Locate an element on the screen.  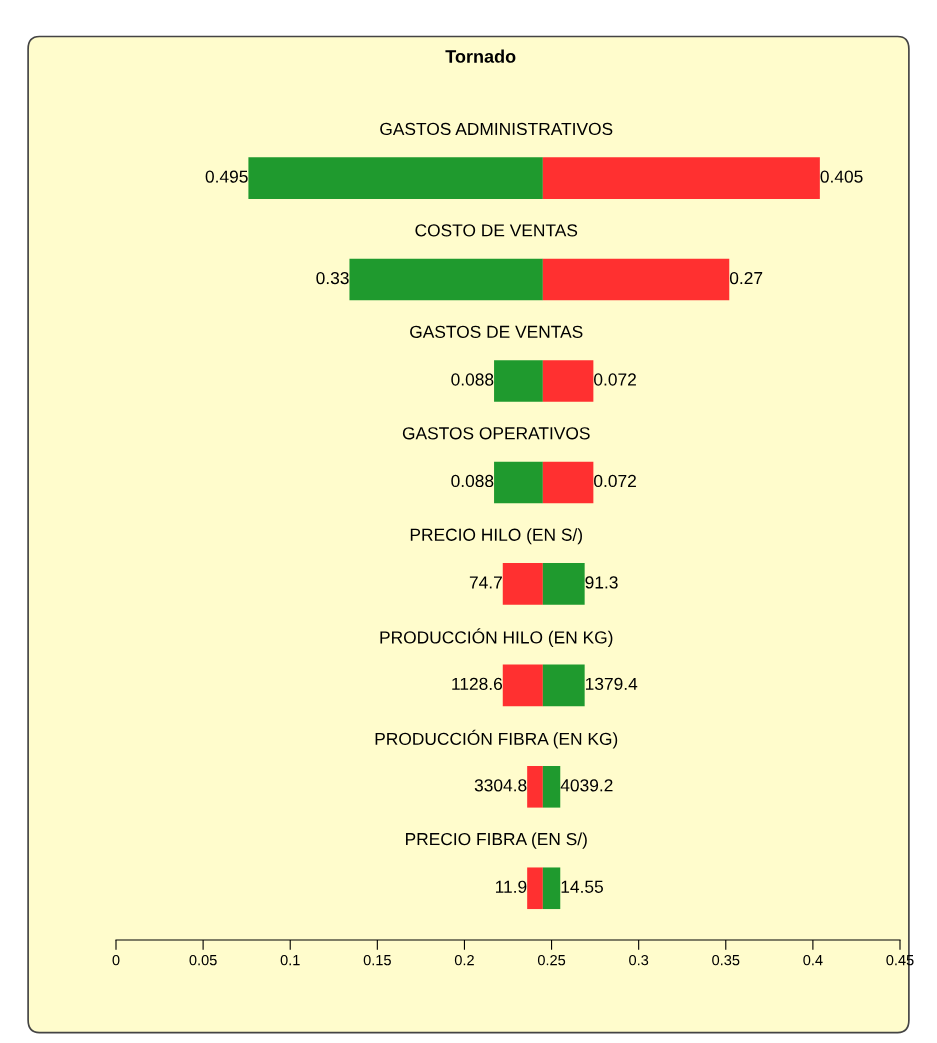
x-tick-label: 0.35 is located at coordinates (726, 960).